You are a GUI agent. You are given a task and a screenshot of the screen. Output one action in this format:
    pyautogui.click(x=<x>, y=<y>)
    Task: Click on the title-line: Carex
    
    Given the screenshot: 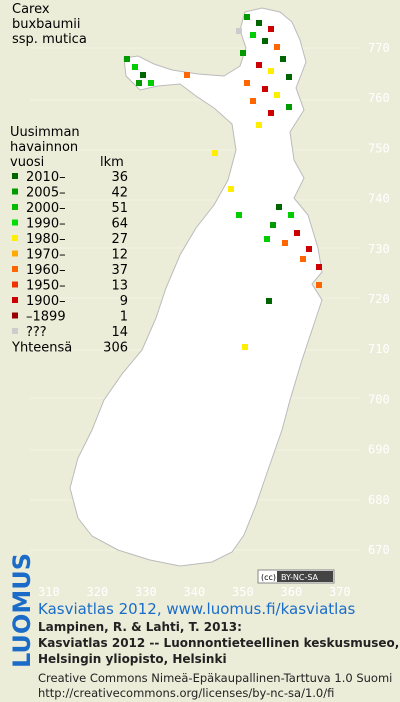 What is the action you would take?
    pyautogui.click(x=31, y=9)
    